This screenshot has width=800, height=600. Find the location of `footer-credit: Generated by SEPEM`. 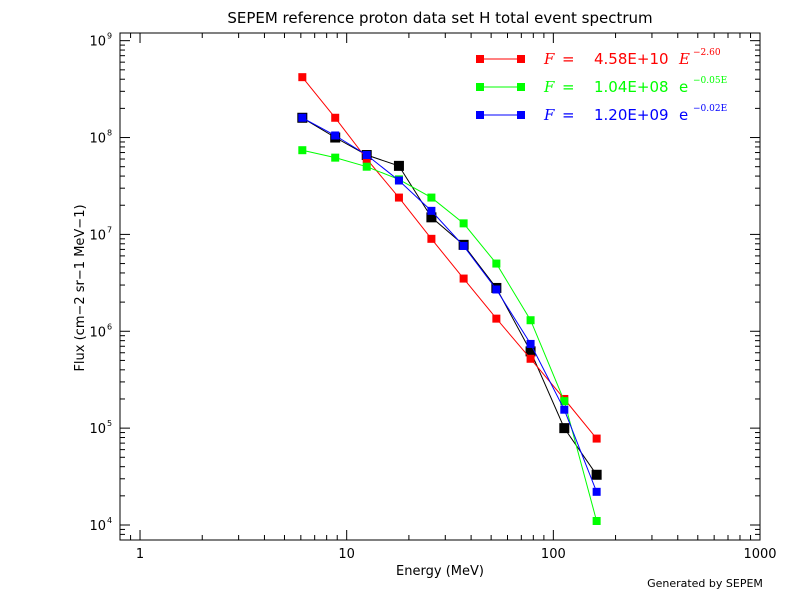

footer-credit: Generated by SEPEM is located at coordinates (705, 583).